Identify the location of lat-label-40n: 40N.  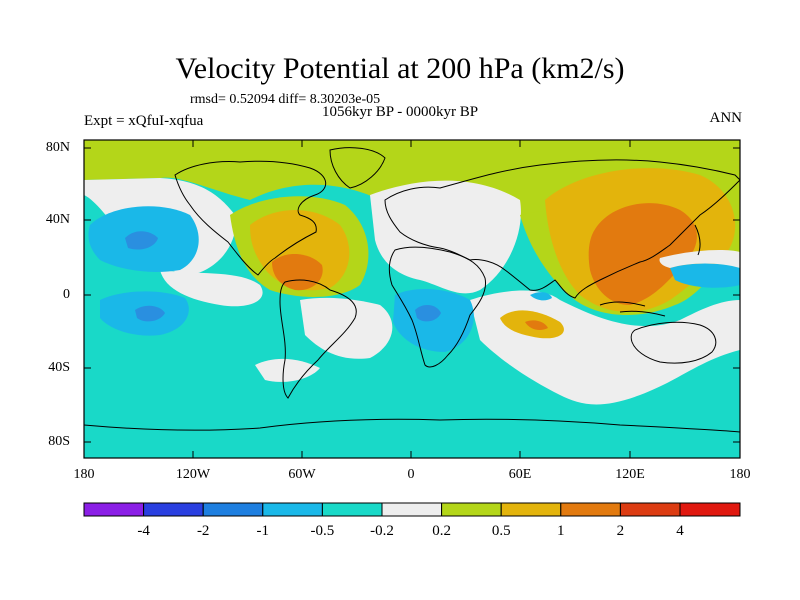
(57, 219).